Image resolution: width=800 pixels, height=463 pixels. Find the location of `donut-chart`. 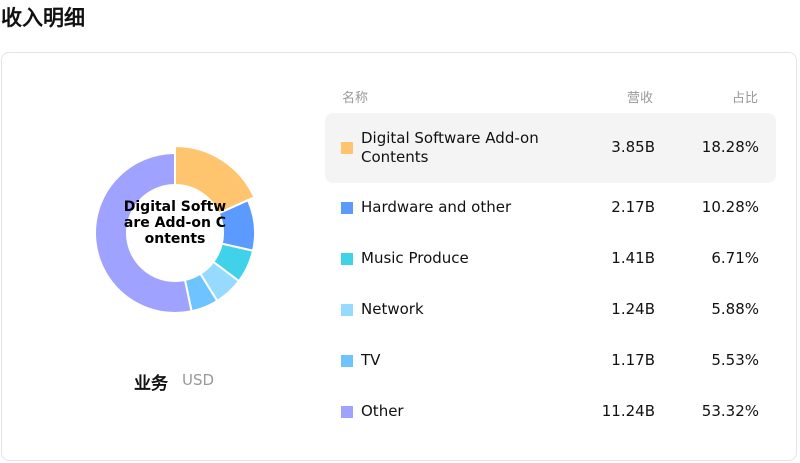

donut-chart is located at coordinates (175, 229).